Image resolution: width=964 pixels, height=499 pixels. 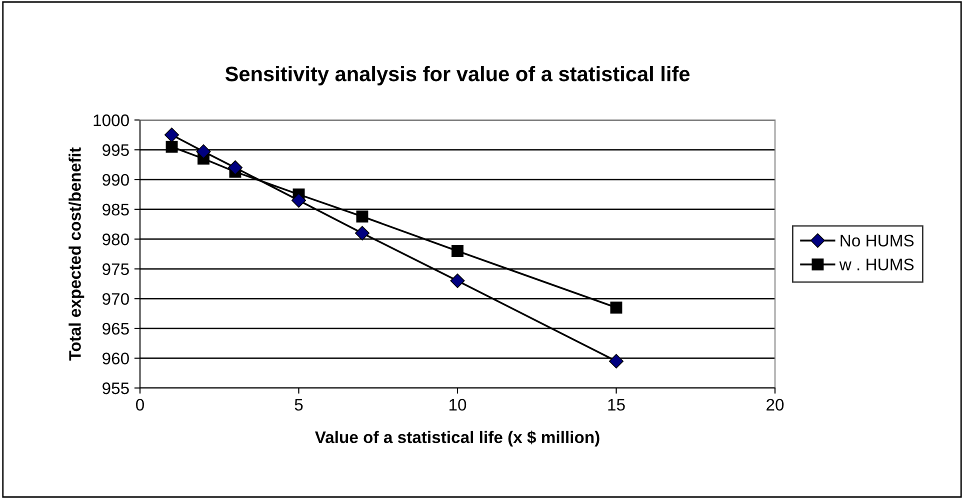 What do you see at coordinates (140, 404) in the screenshot?
I see `x-tick-label: 0` at bounding box center [140, 404].